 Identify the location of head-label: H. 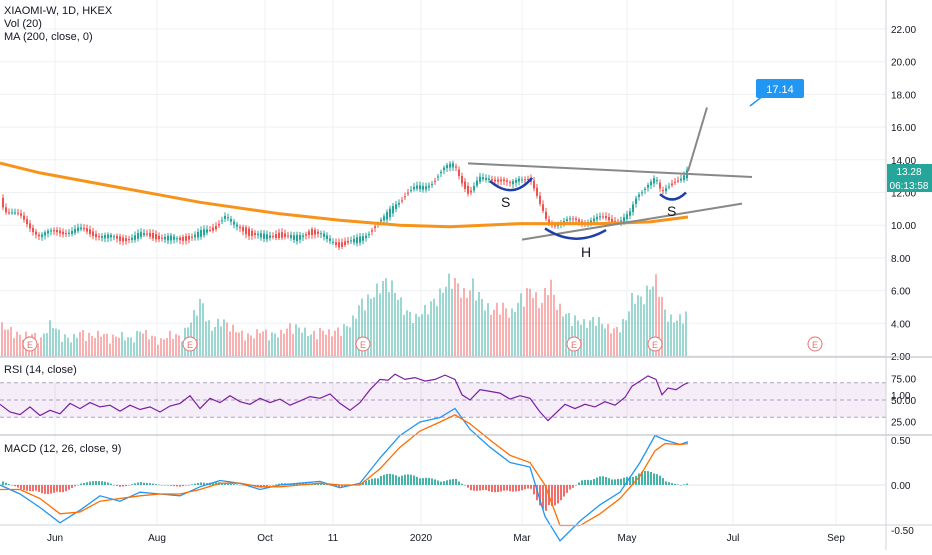
(586, 252).